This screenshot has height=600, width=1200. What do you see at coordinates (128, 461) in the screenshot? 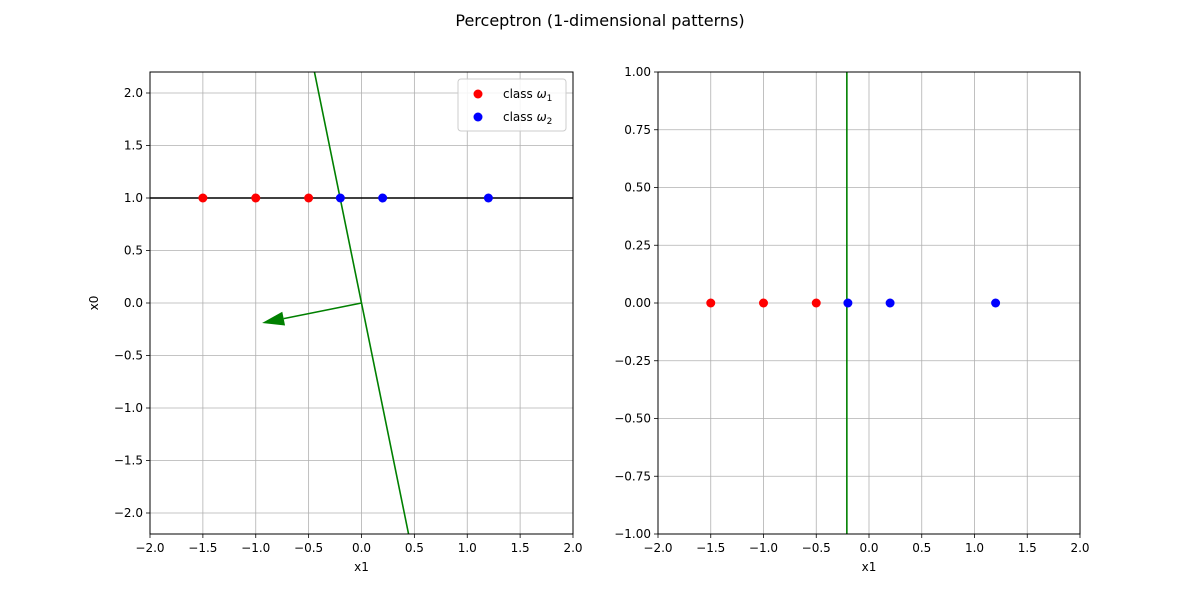
I see `y-tick-label: −1.5` at bounding box center [128, 461].